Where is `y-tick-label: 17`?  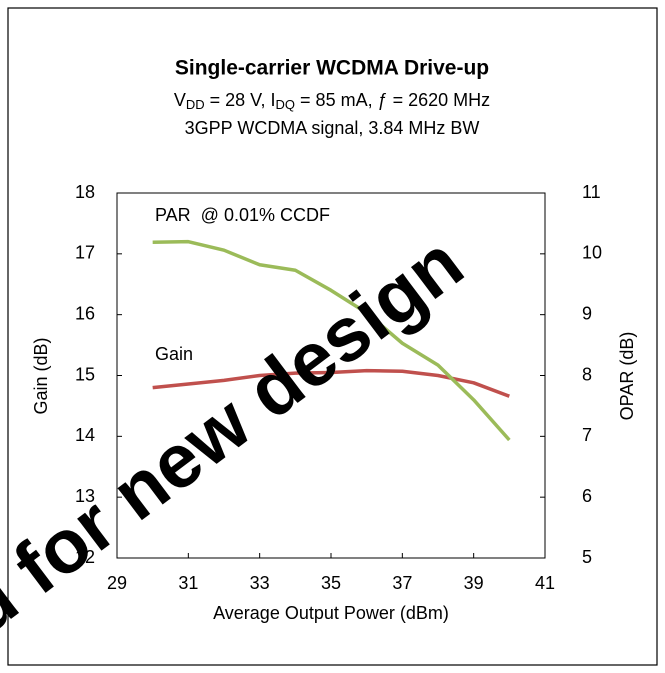 y-tick-label: 17 is located at coordinates (85, 253).